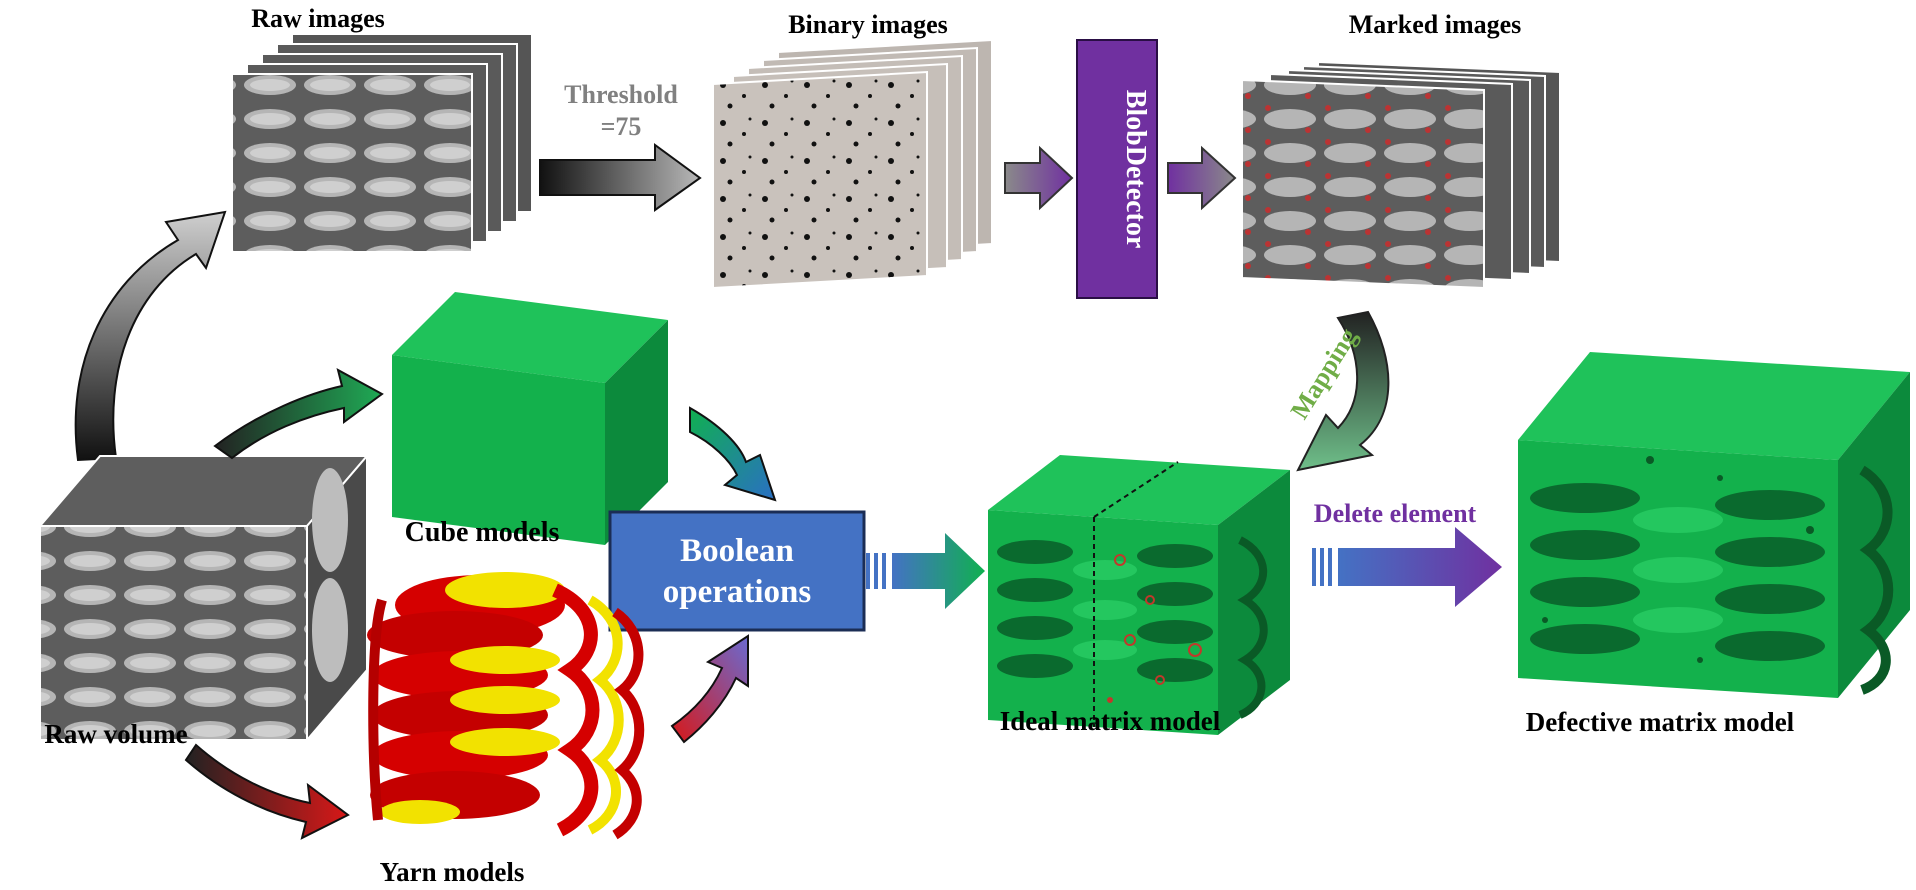  I want to click on binary-images-stack, so click(852, 164).